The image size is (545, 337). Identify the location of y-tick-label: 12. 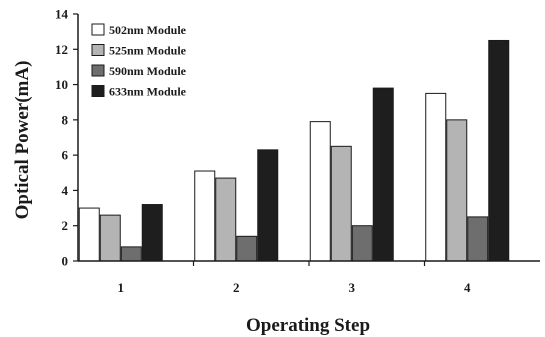
(61, 49).